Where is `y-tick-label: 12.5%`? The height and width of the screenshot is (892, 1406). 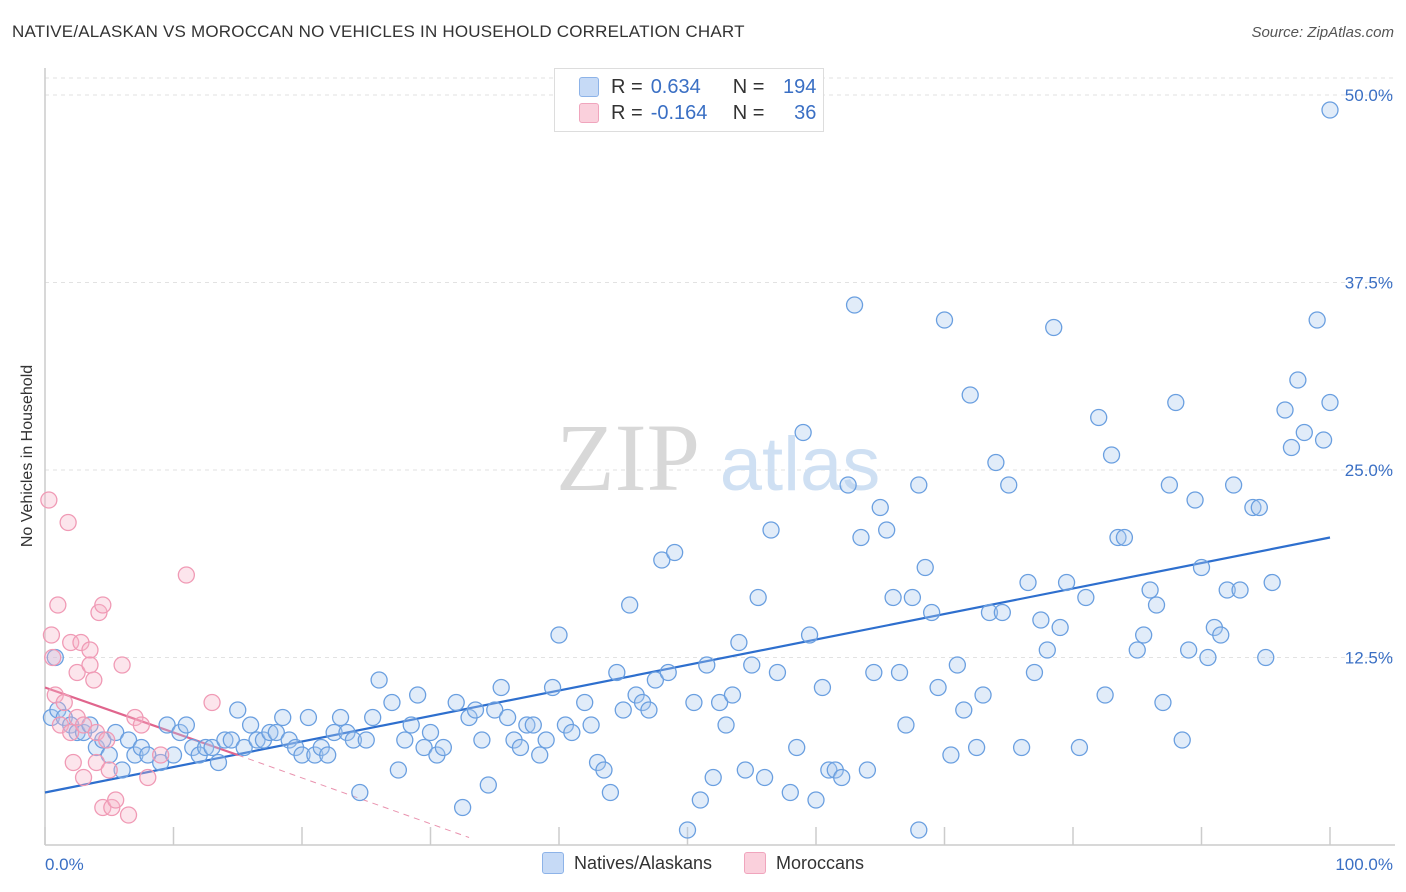
y-tick-label: 12.5% is located at coordinates (1369, 658).